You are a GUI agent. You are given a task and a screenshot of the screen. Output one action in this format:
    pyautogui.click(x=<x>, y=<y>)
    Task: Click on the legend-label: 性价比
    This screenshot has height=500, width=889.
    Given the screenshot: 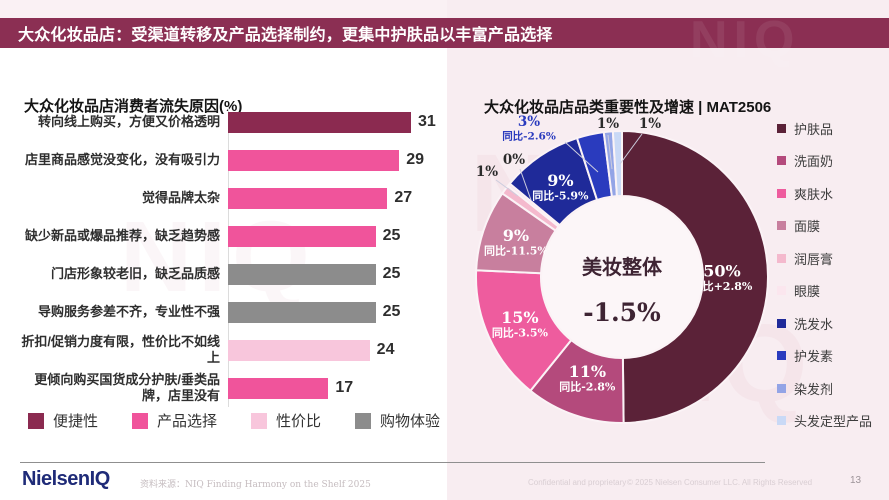 What is the action you would take?
    pyautogui.click(x=299, y=421)
    